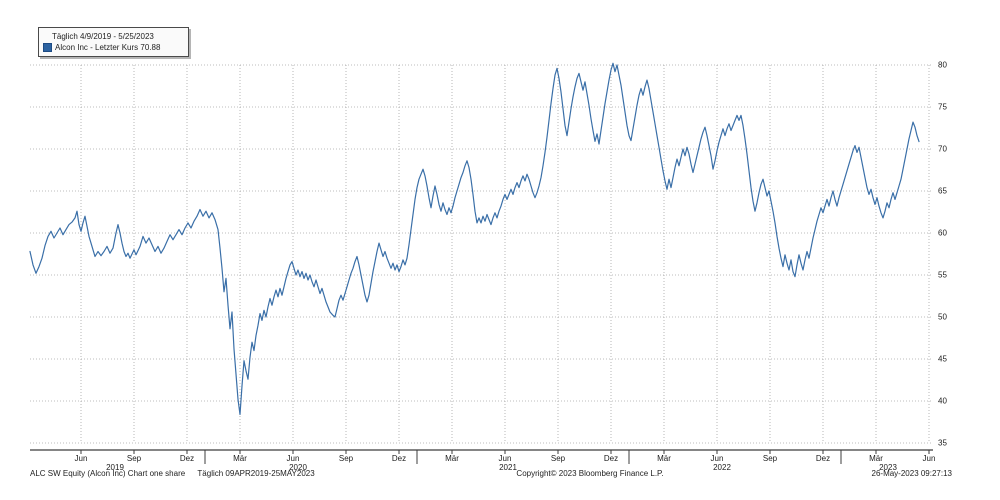 This screenshot has width=1000, height=500. I want to click on year-label: 2022, so click(722, 467).